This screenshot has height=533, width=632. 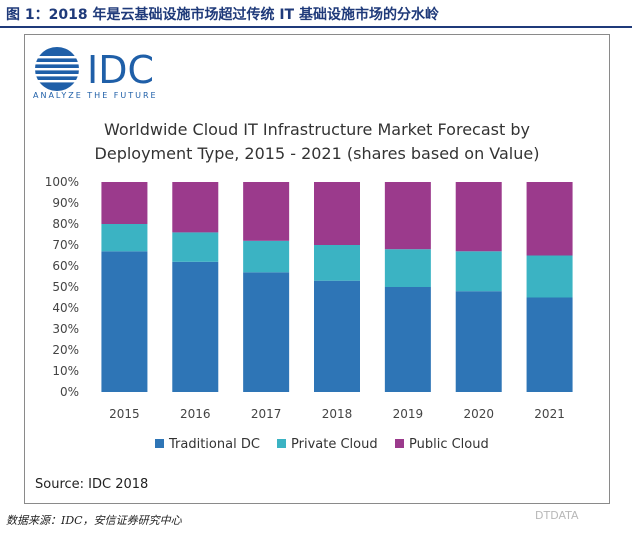 I want to click on x-tick-label: 2015, so click(x=124, y=414).